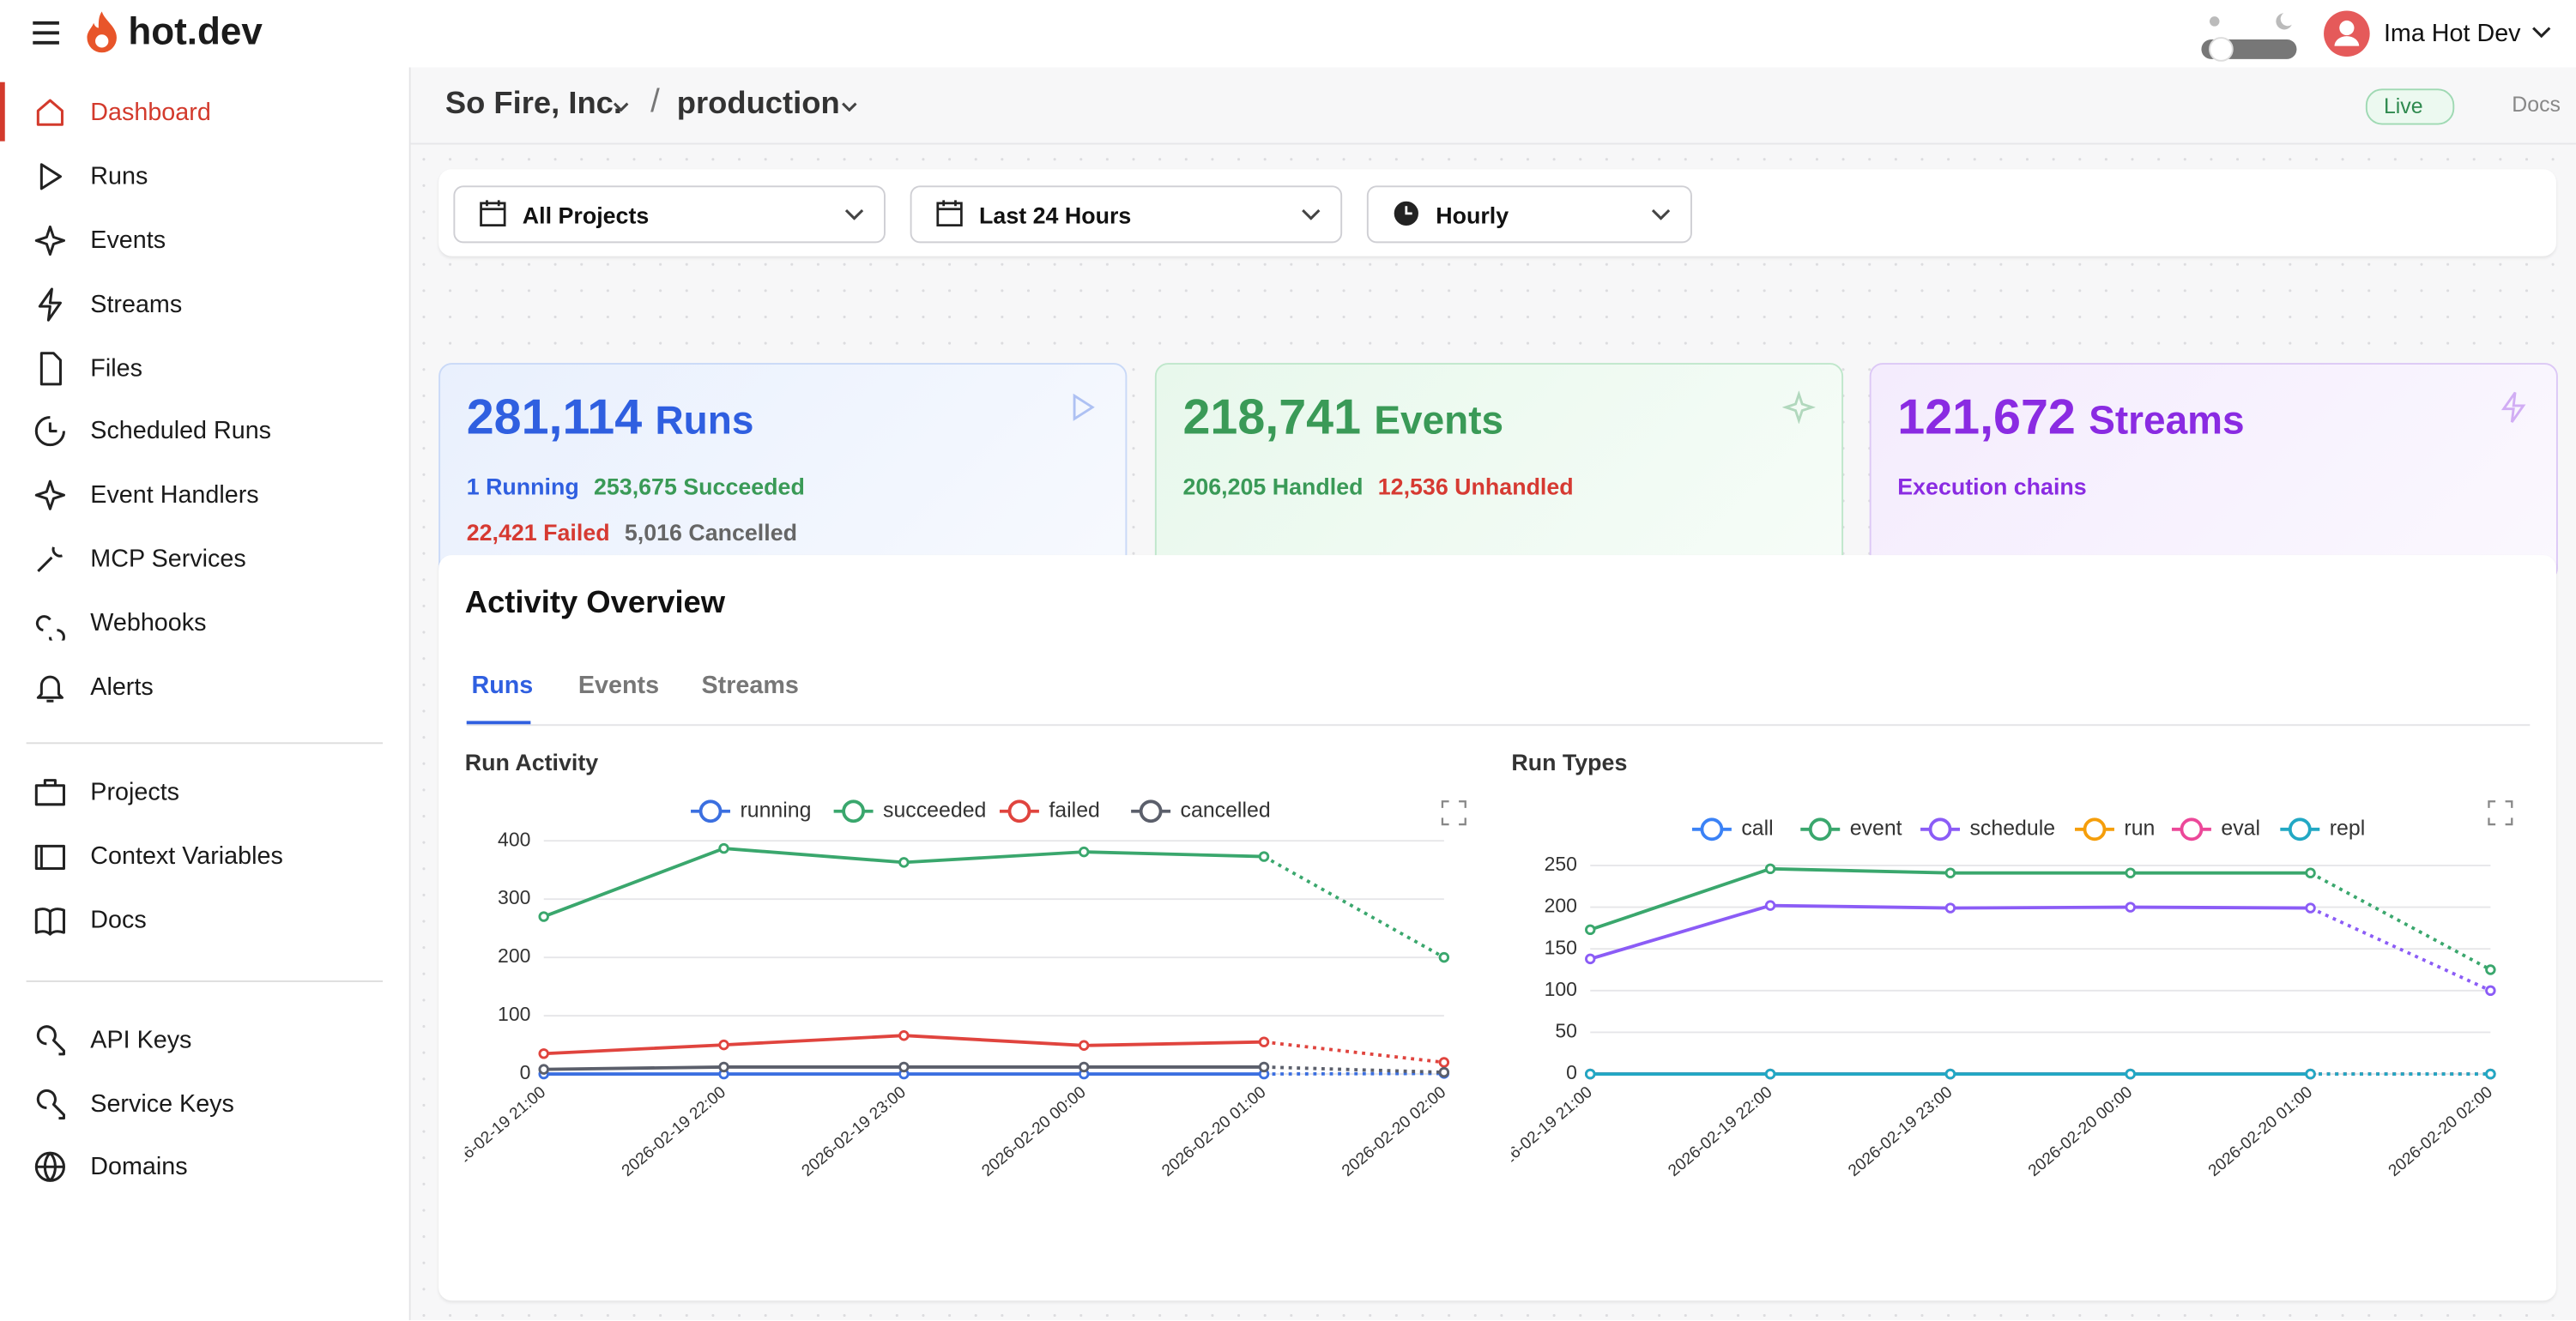 Image resolution: width=2576 pixels, height=1321 pixels. I want to click on stat-heading: 218,741Events, so click(1342, 419).